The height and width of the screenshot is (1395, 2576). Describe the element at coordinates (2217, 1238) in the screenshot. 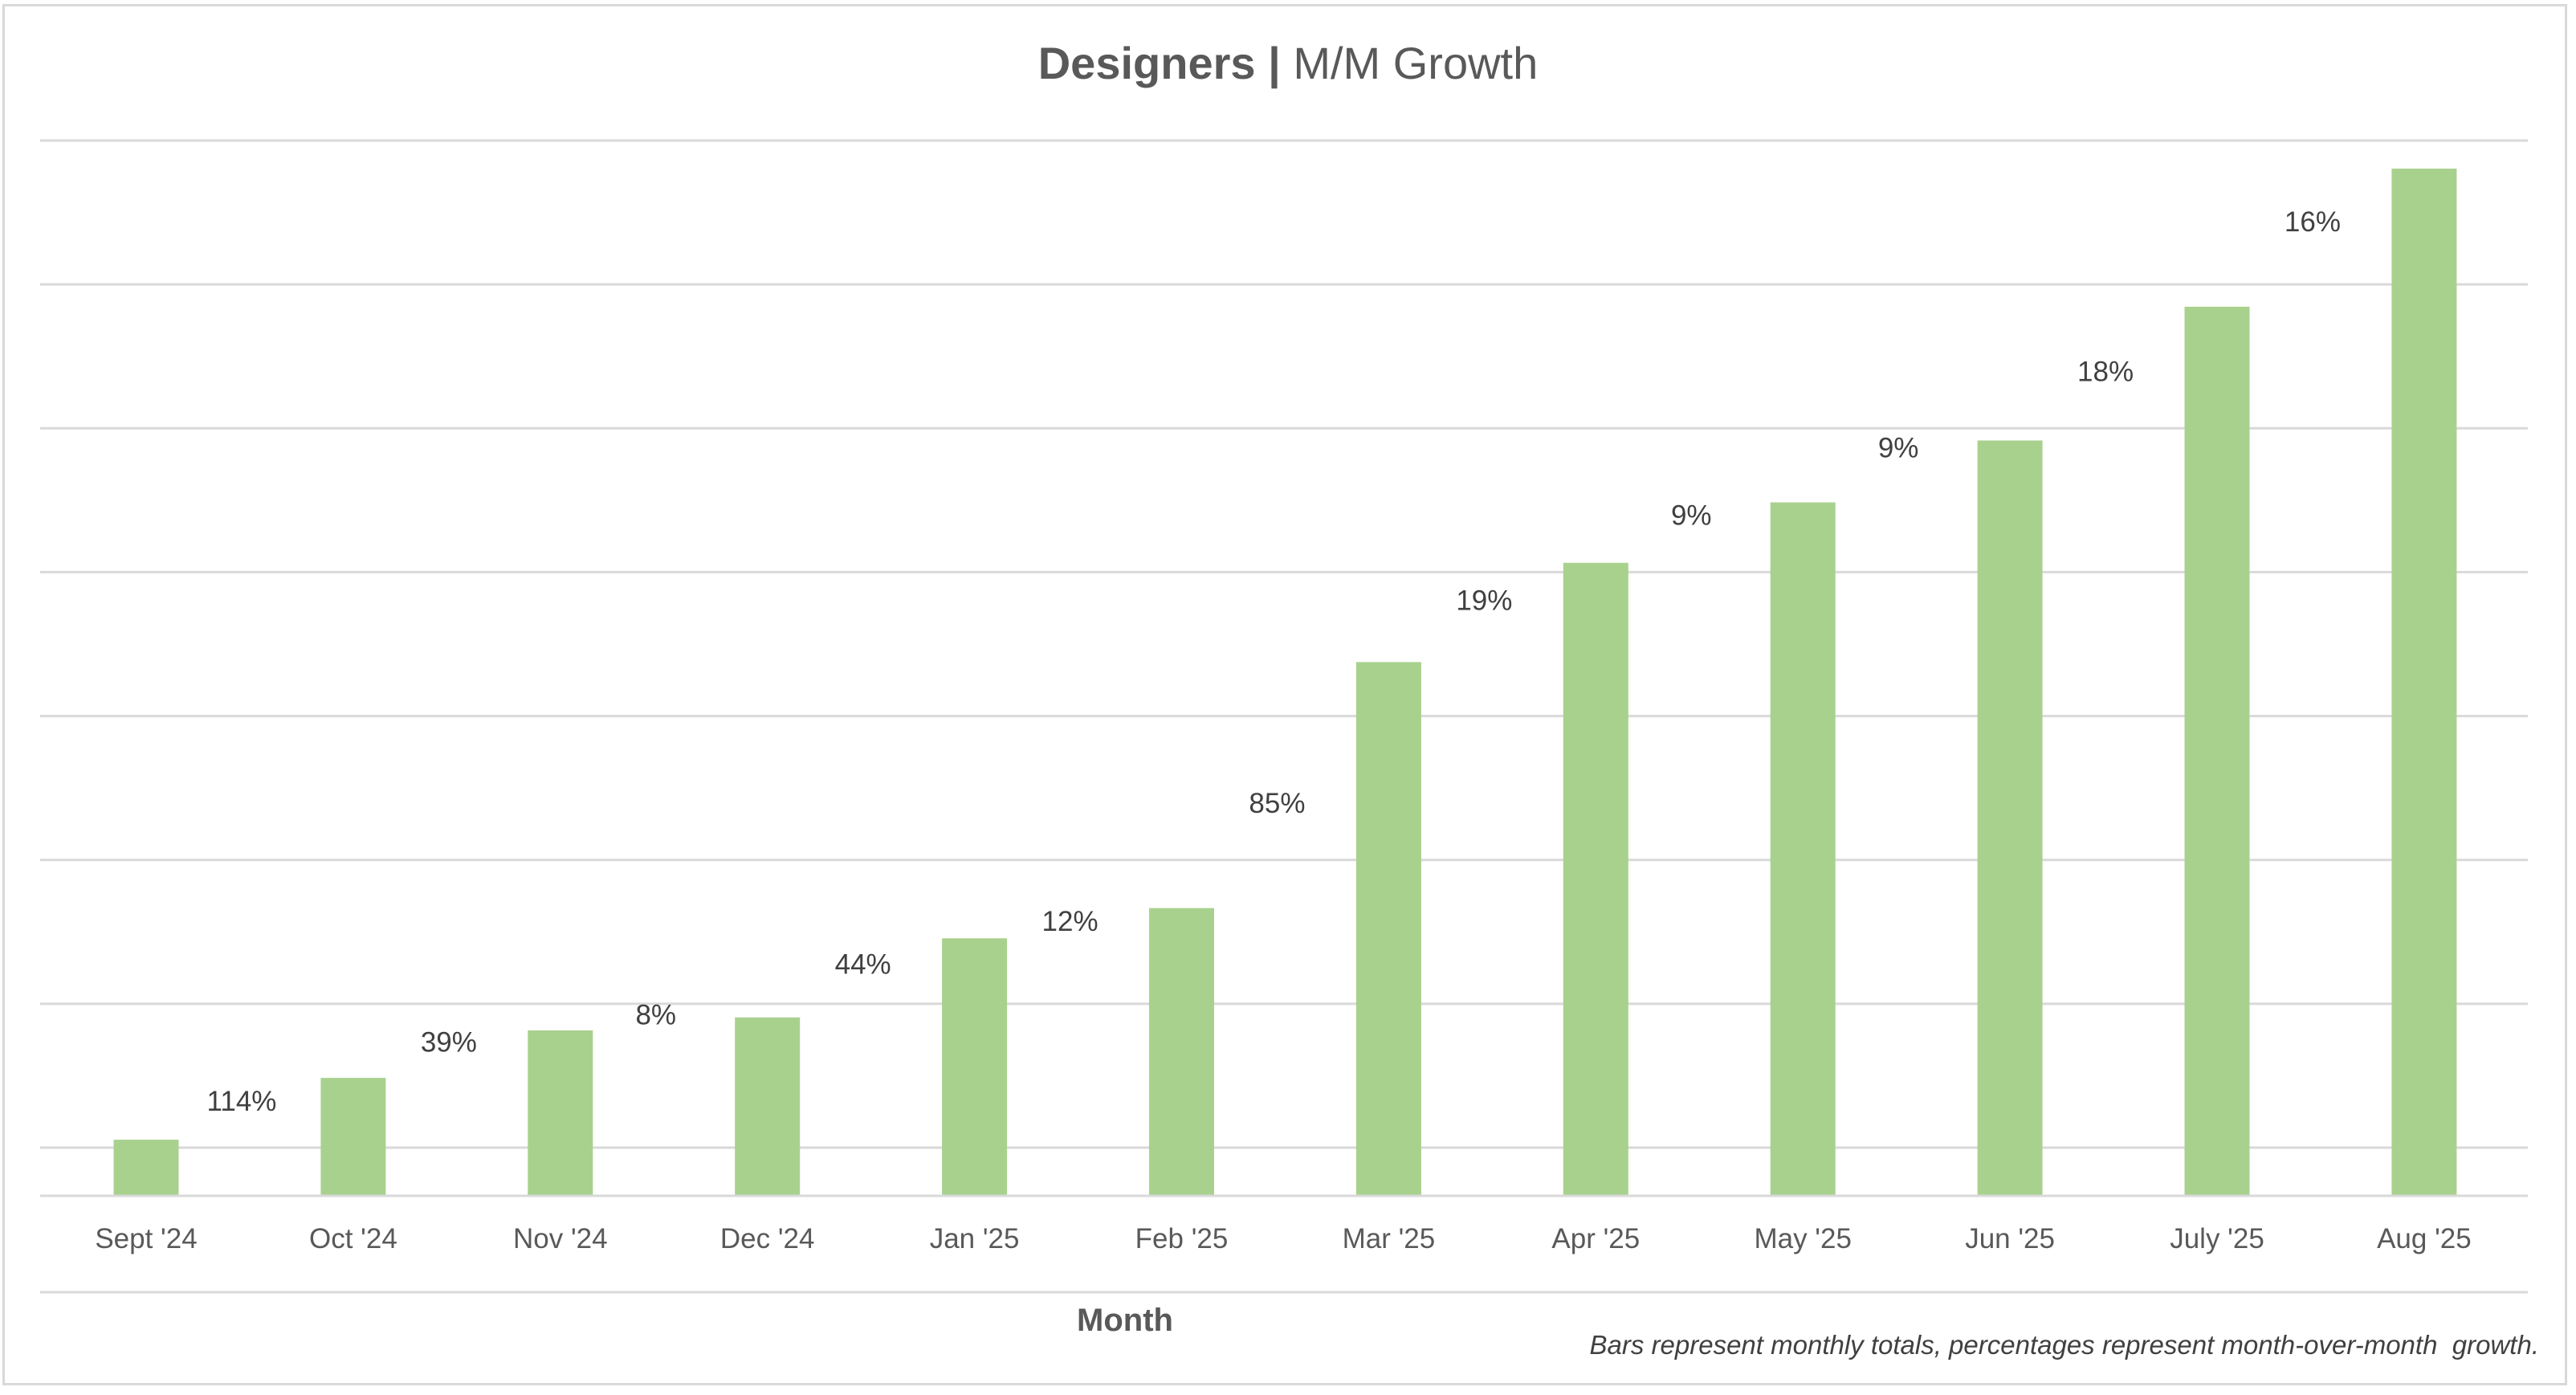

I see `x-tick-label: July '25` at that location.